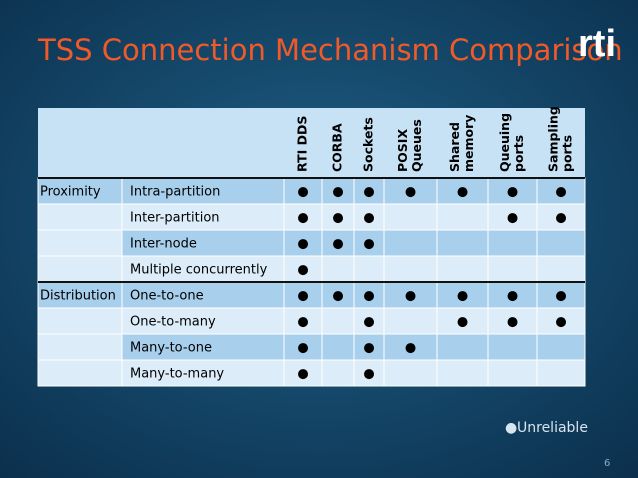 The width and height of the screenshot is (638, 478). I want to click on column-header: Shared, so click(454, 147).